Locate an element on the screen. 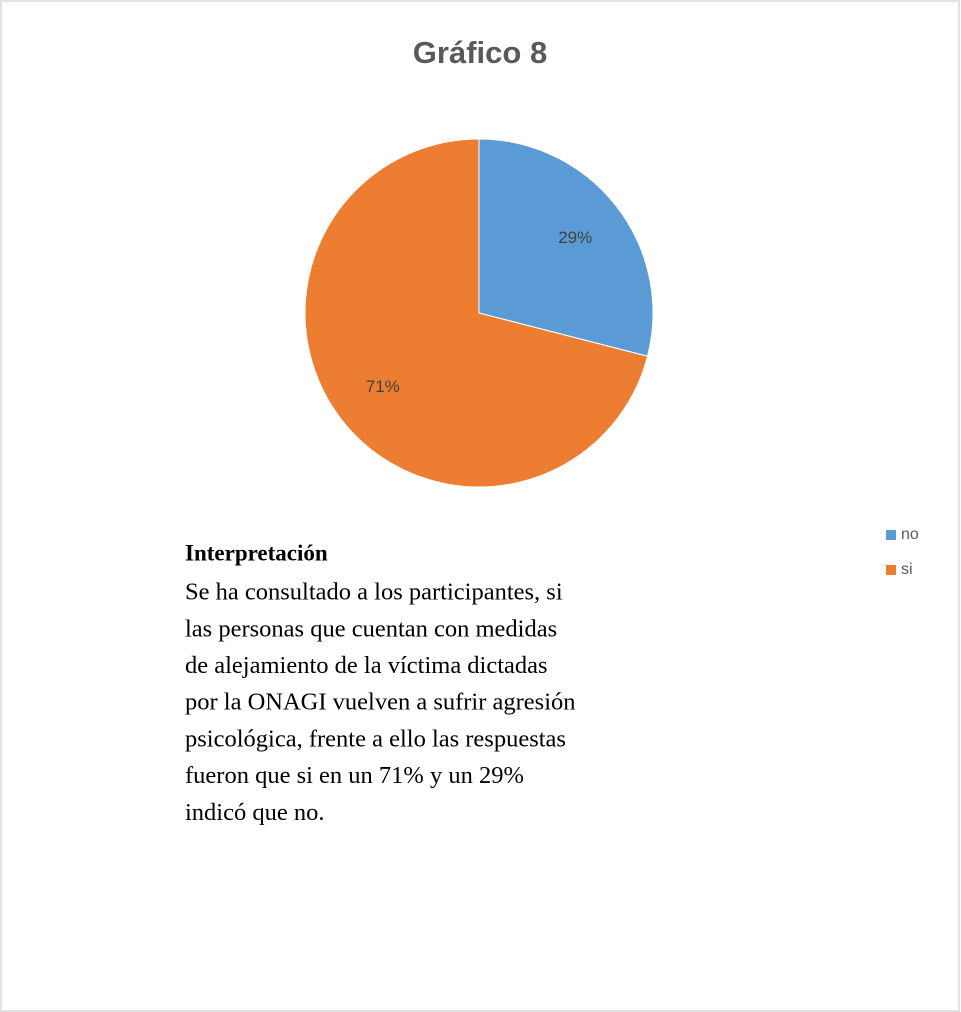 Image resolution: width=961 pixels, height=1012 pixels. legend-label: si is located at coordinates (907, 569).